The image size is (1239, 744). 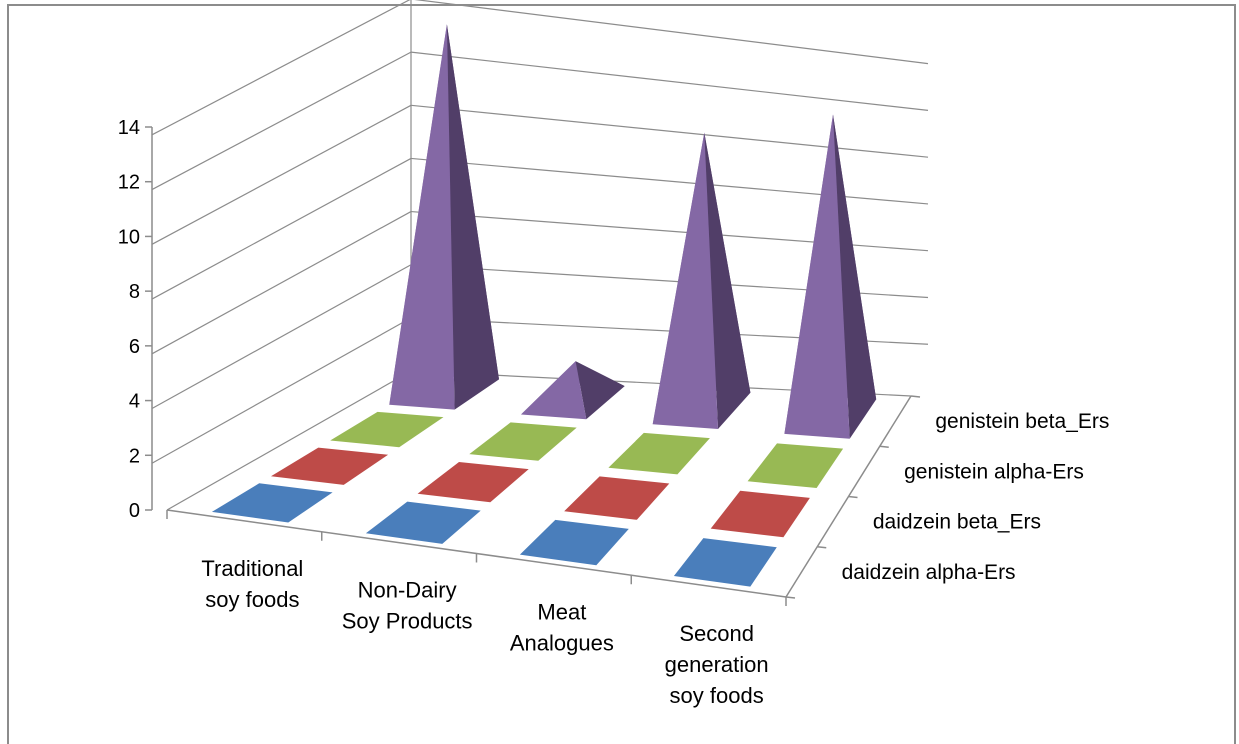 I want to click on z-tick-label: 4, so click(x=134, y=402).